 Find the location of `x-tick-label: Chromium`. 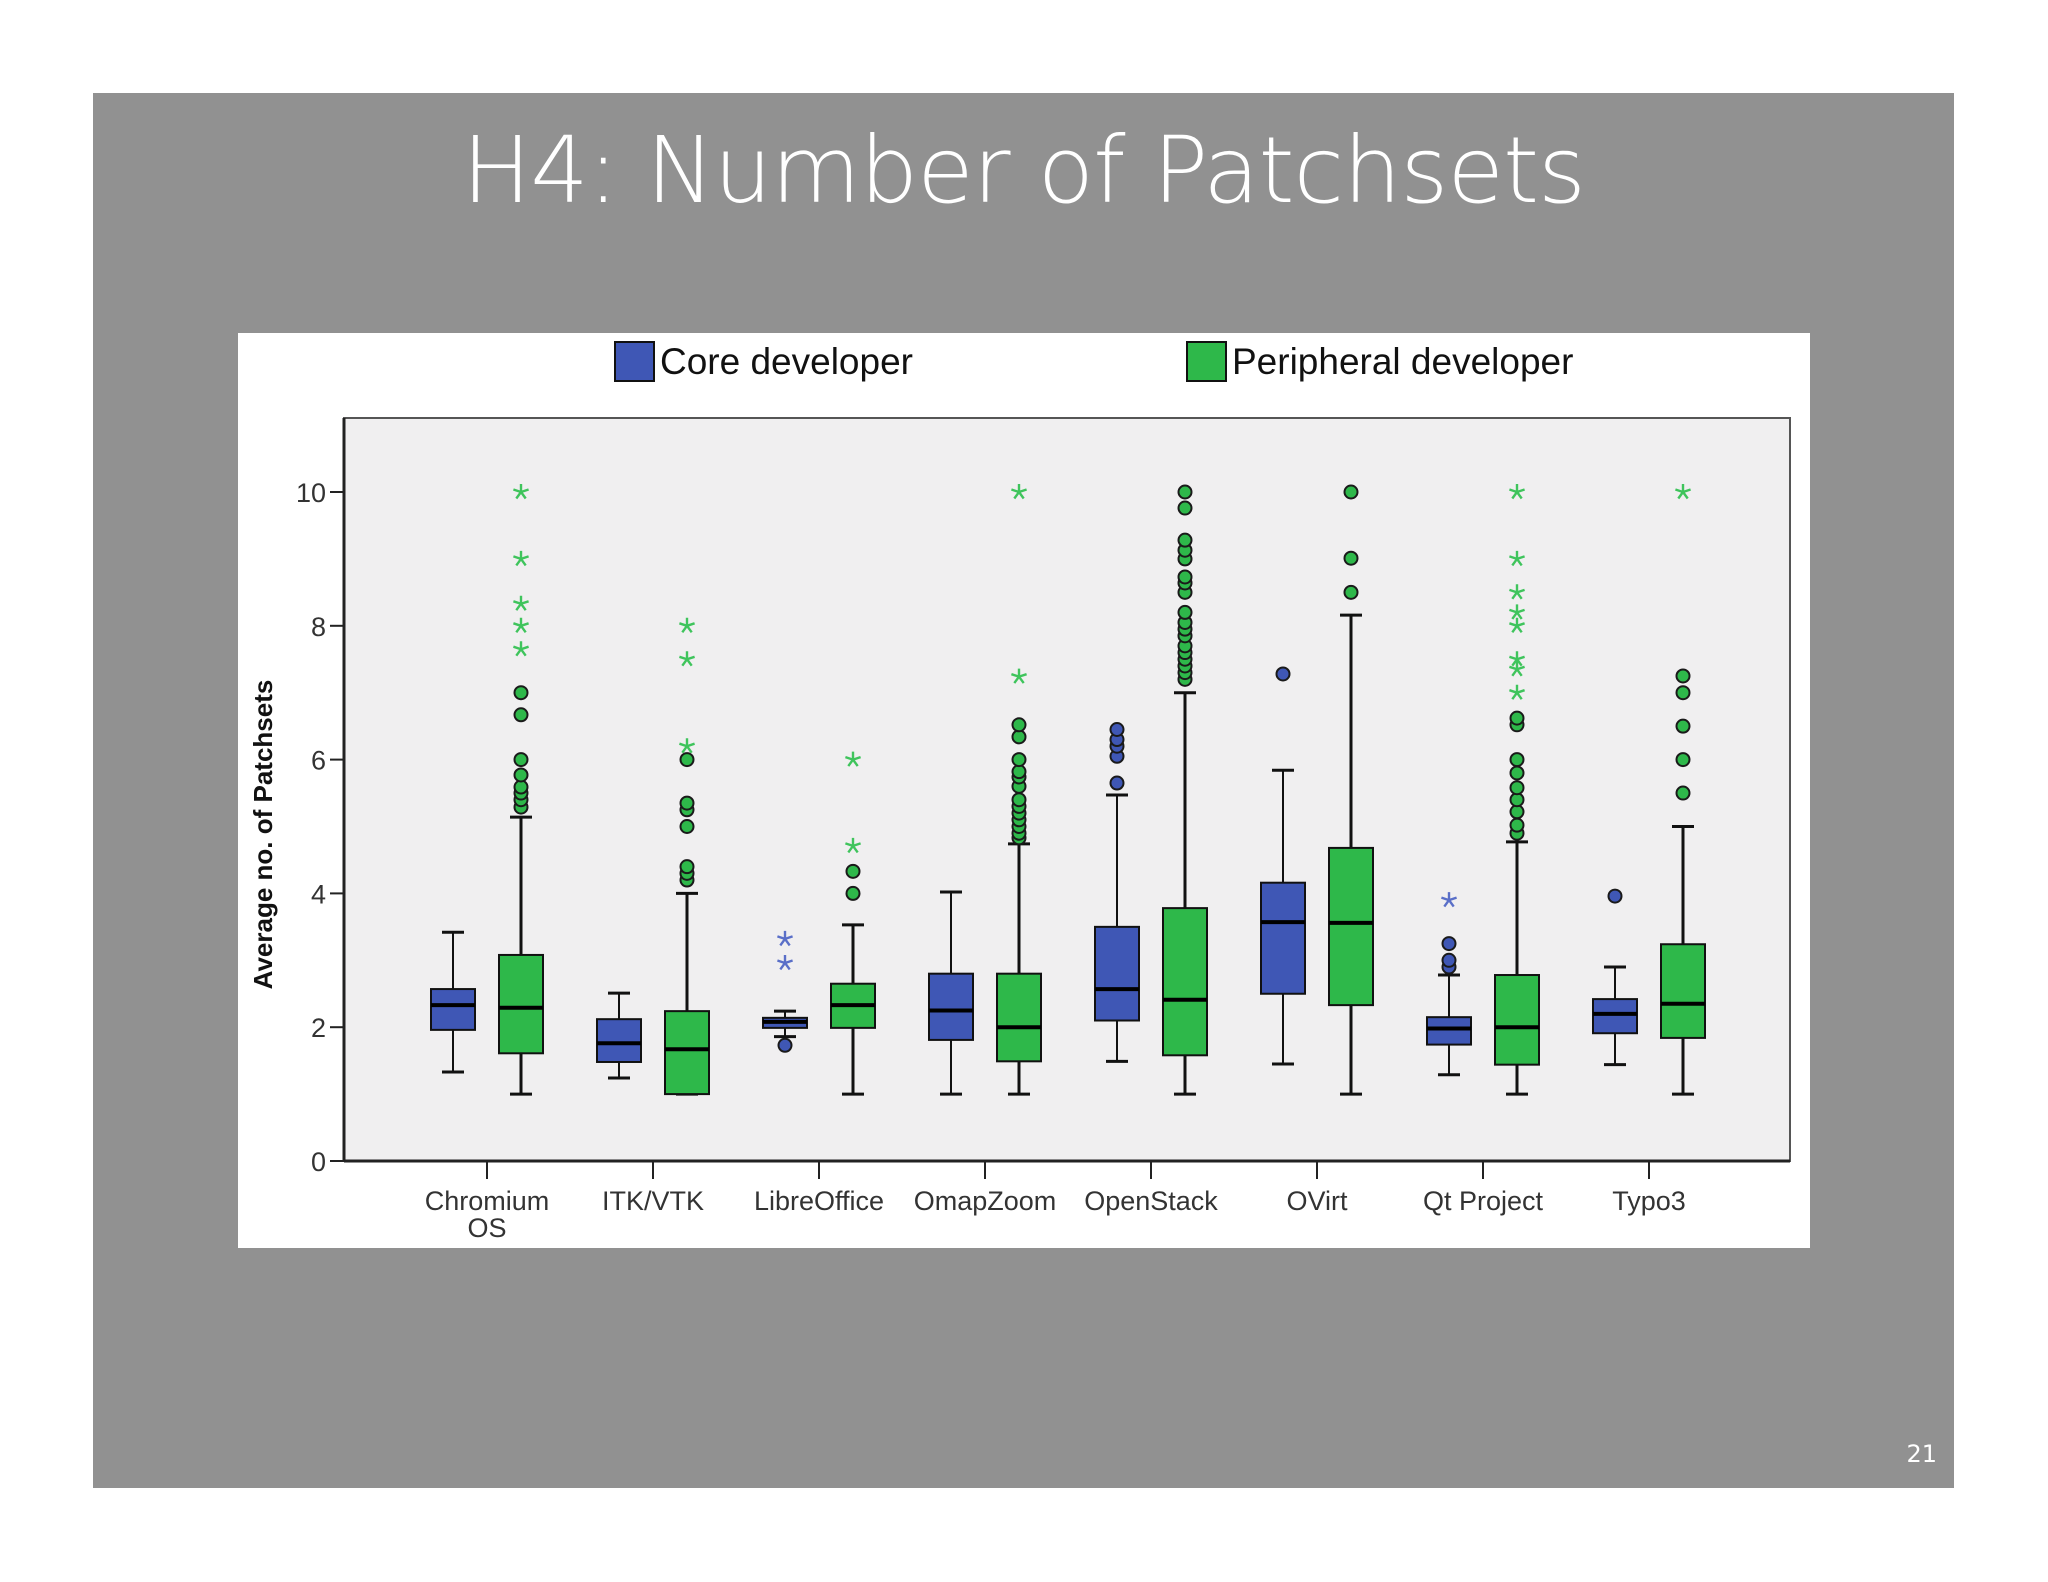

x-tick-label: Chromium is located at coordinates (487, 1201).